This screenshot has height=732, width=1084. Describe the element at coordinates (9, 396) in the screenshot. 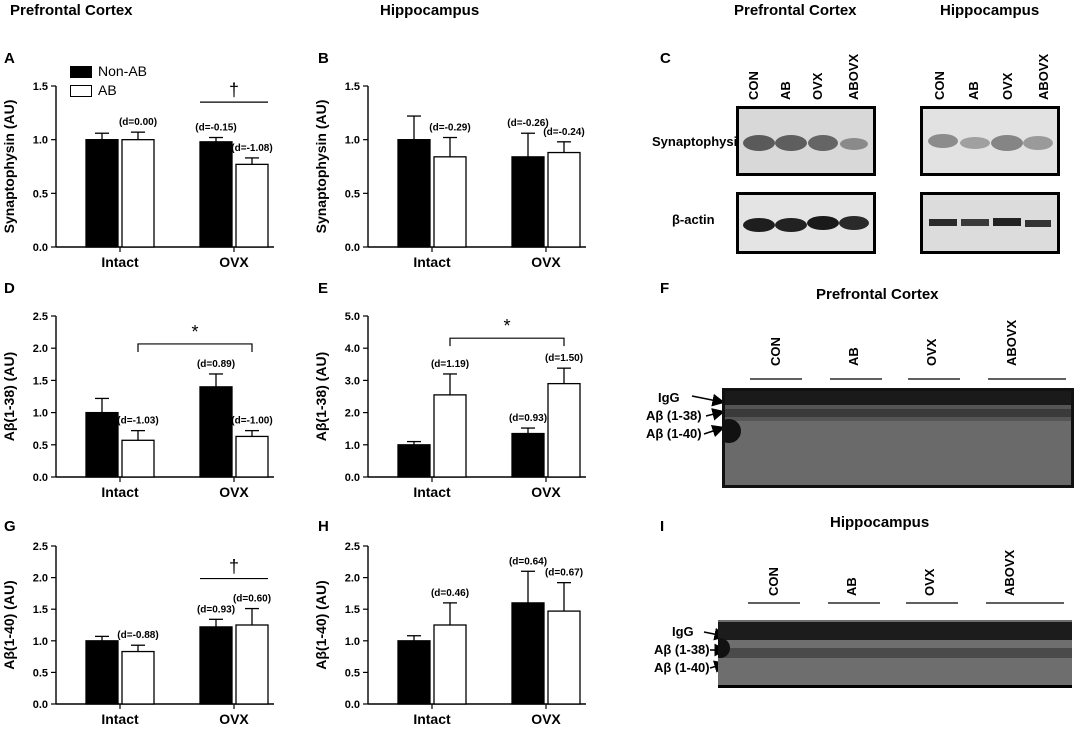

I see `y-axis-label: Aβ(1-38) (AU)` at that location.